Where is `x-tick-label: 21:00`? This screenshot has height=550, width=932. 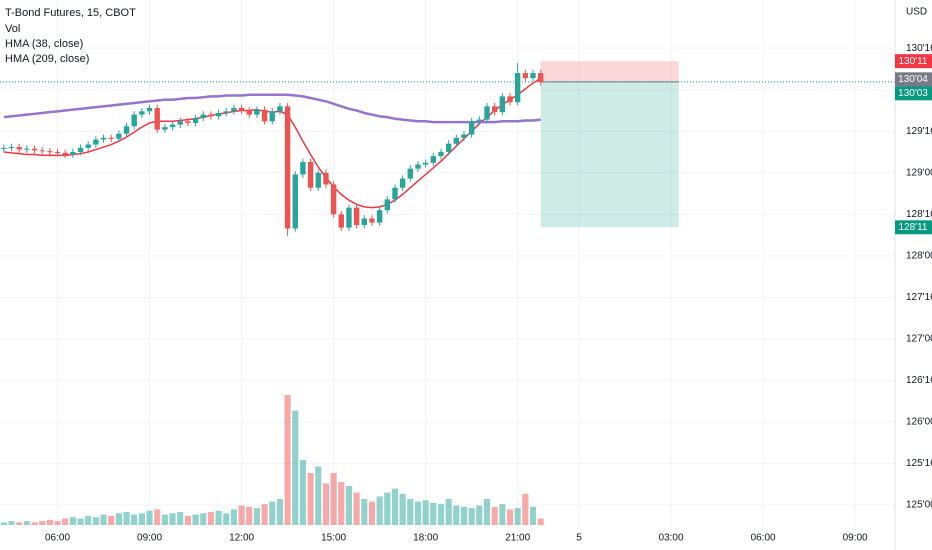
x-tick-label: 21:00 is located at coordinates (517, 538).